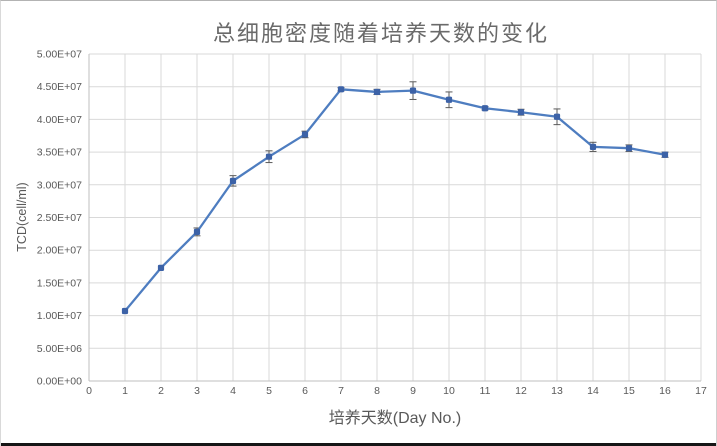 The width and height of the screenshot is (717, 446). I want to click on x-axis-title: 培养天数(Day No.), so click(395, 418).